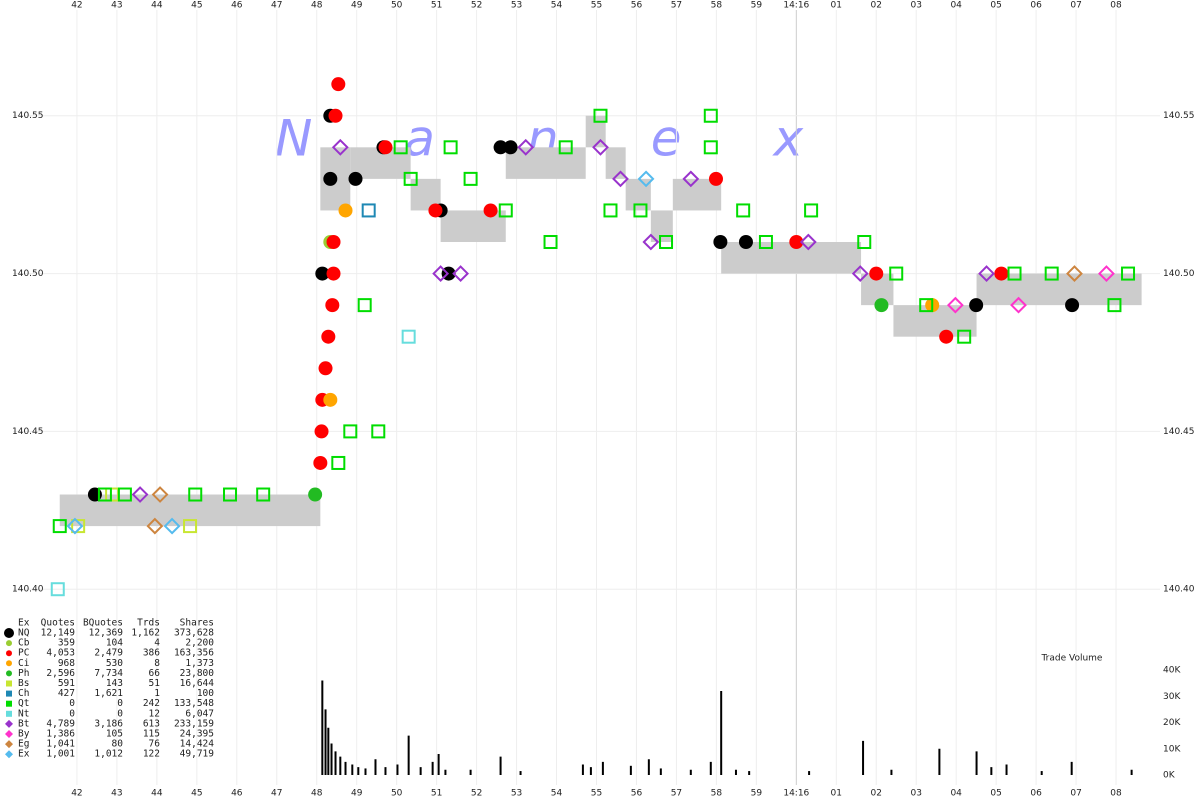  What do you see at coordinates (516, 6) in the screenshot?
I see `x-tick-label-top: 53` at bounding box center [516, 6].